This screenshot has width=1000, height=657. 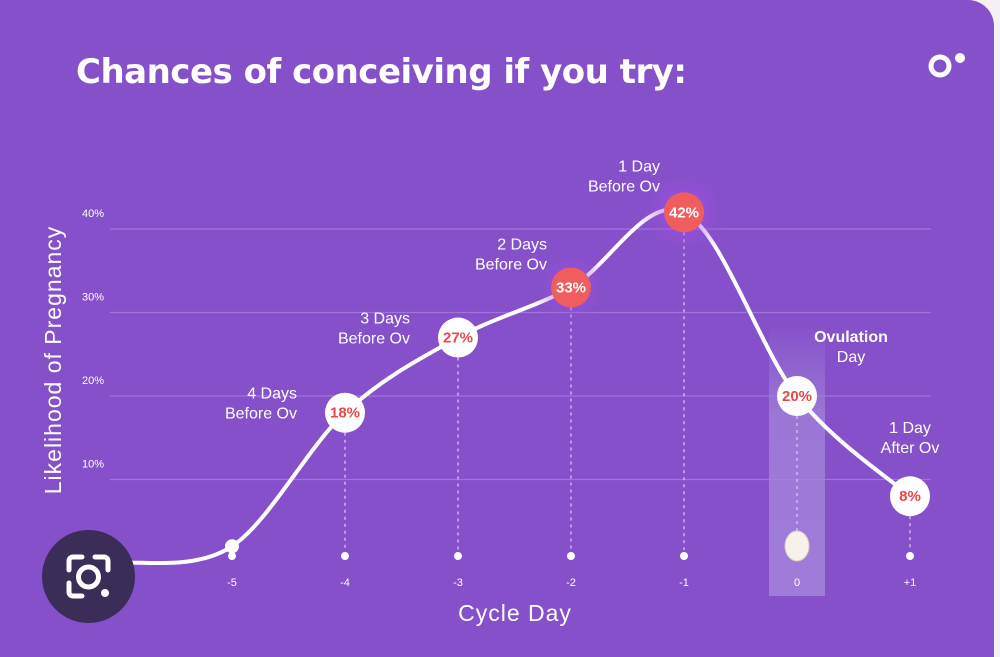 I want to click on x-tick-label: -2, so click(x=571, y=583).